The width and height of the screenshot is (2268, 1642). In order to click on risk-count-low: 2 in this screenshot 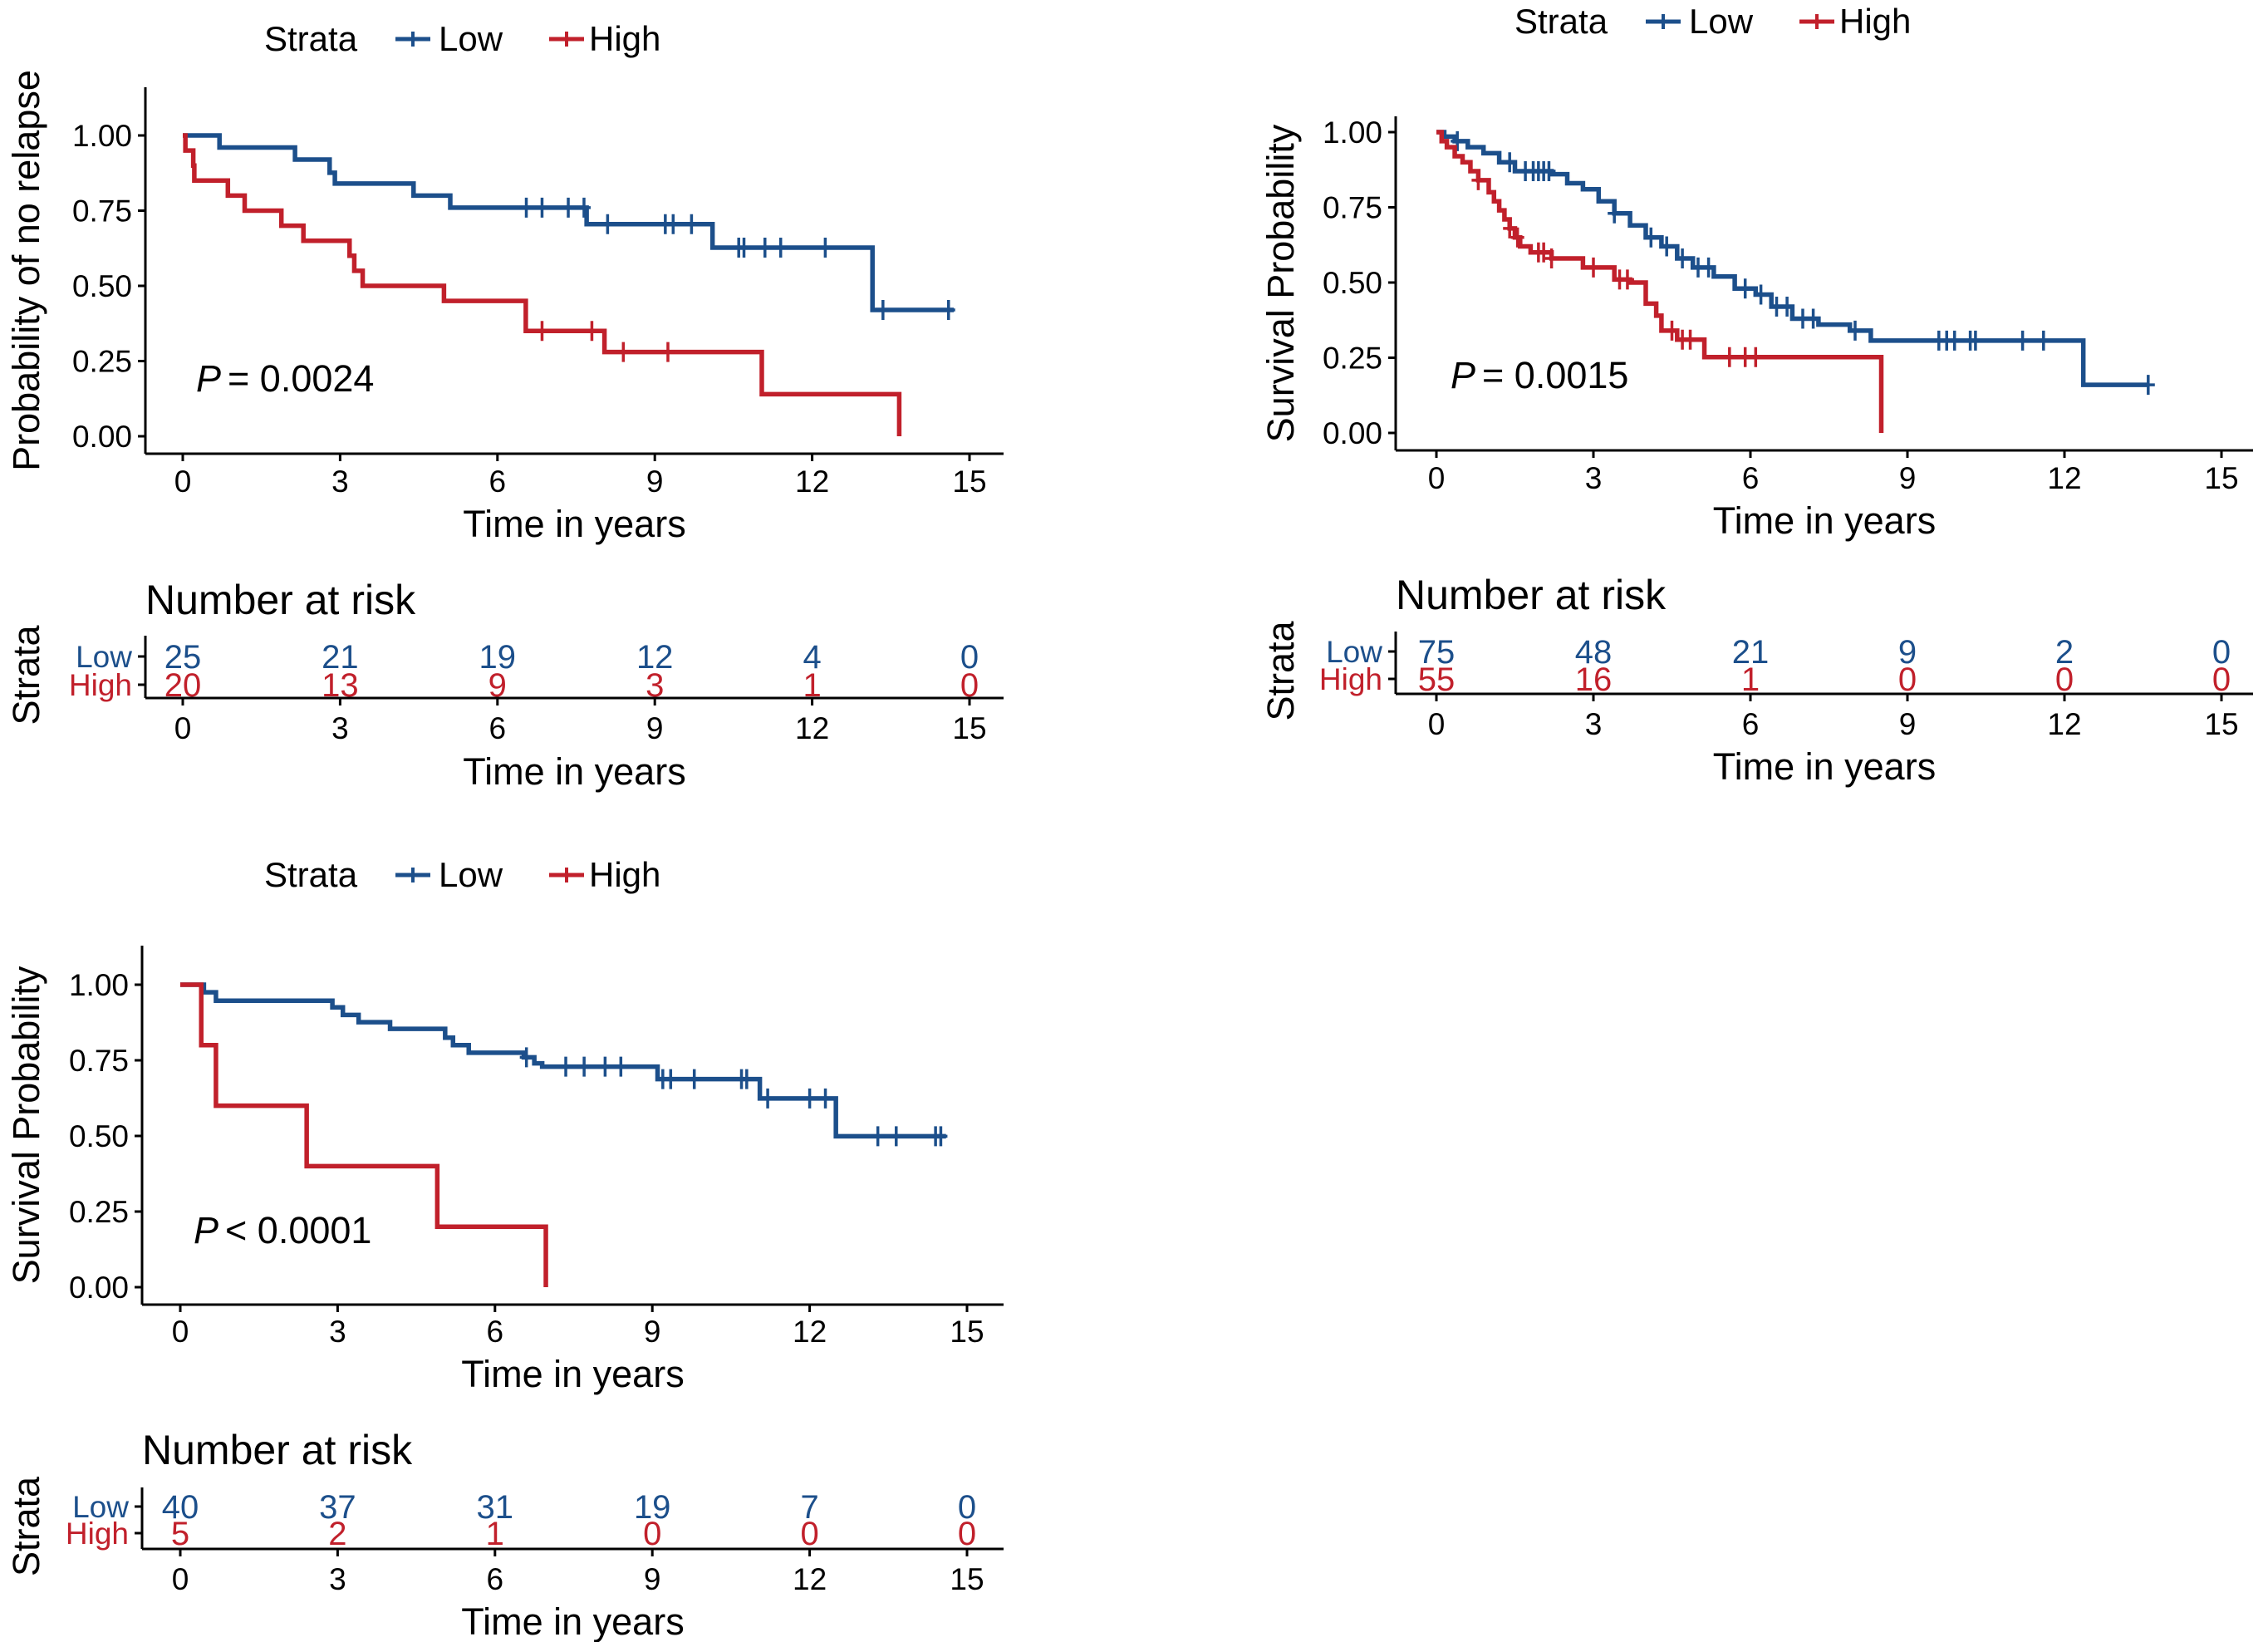, I will do `click(2065, 652)`.